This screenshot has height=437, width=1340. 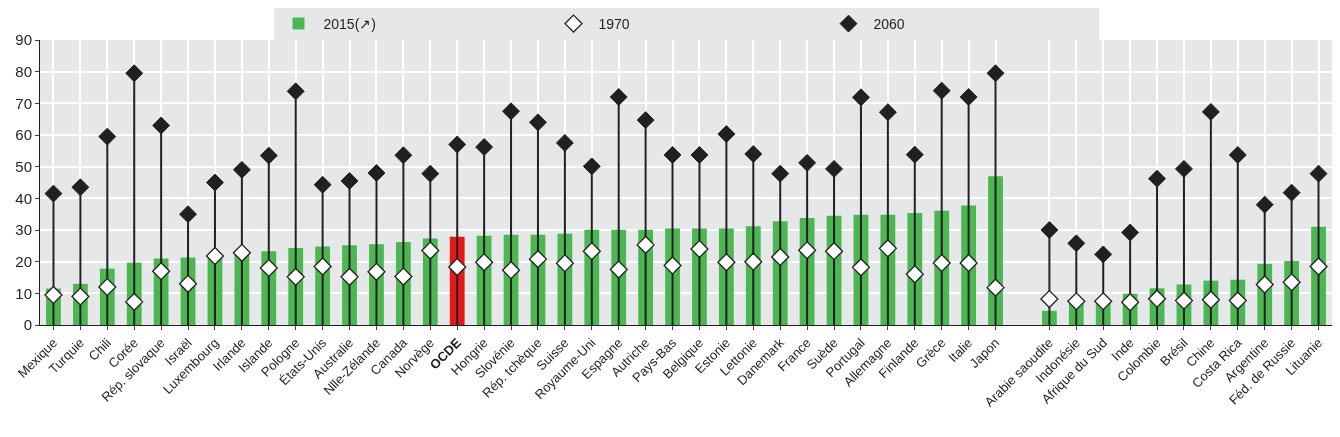 I want to click on y-tick-label: 30, so click(x=23, y=230).